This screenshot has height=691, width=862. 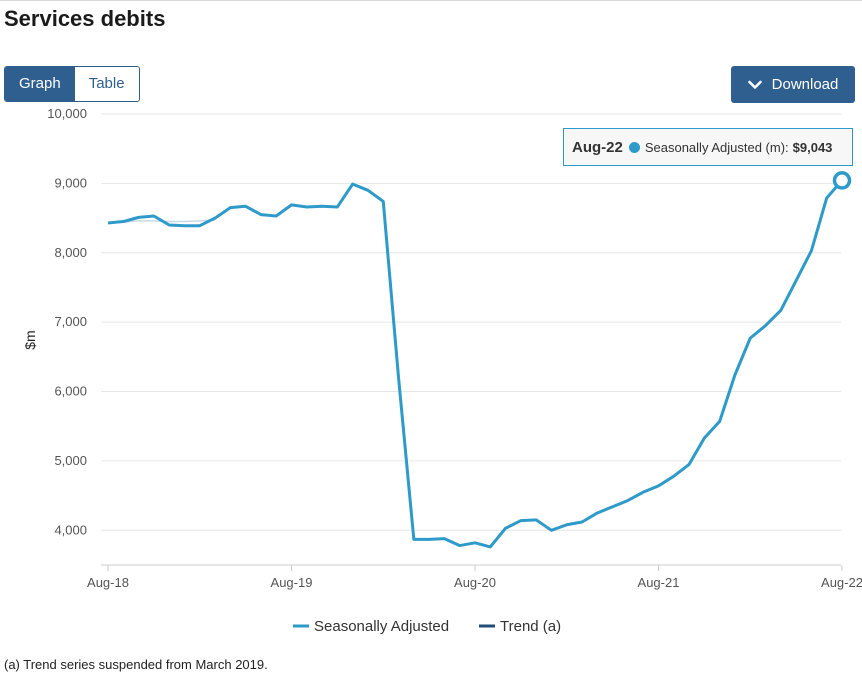 I want to click on graph-tab: Graph, so click(x=40, y=84).